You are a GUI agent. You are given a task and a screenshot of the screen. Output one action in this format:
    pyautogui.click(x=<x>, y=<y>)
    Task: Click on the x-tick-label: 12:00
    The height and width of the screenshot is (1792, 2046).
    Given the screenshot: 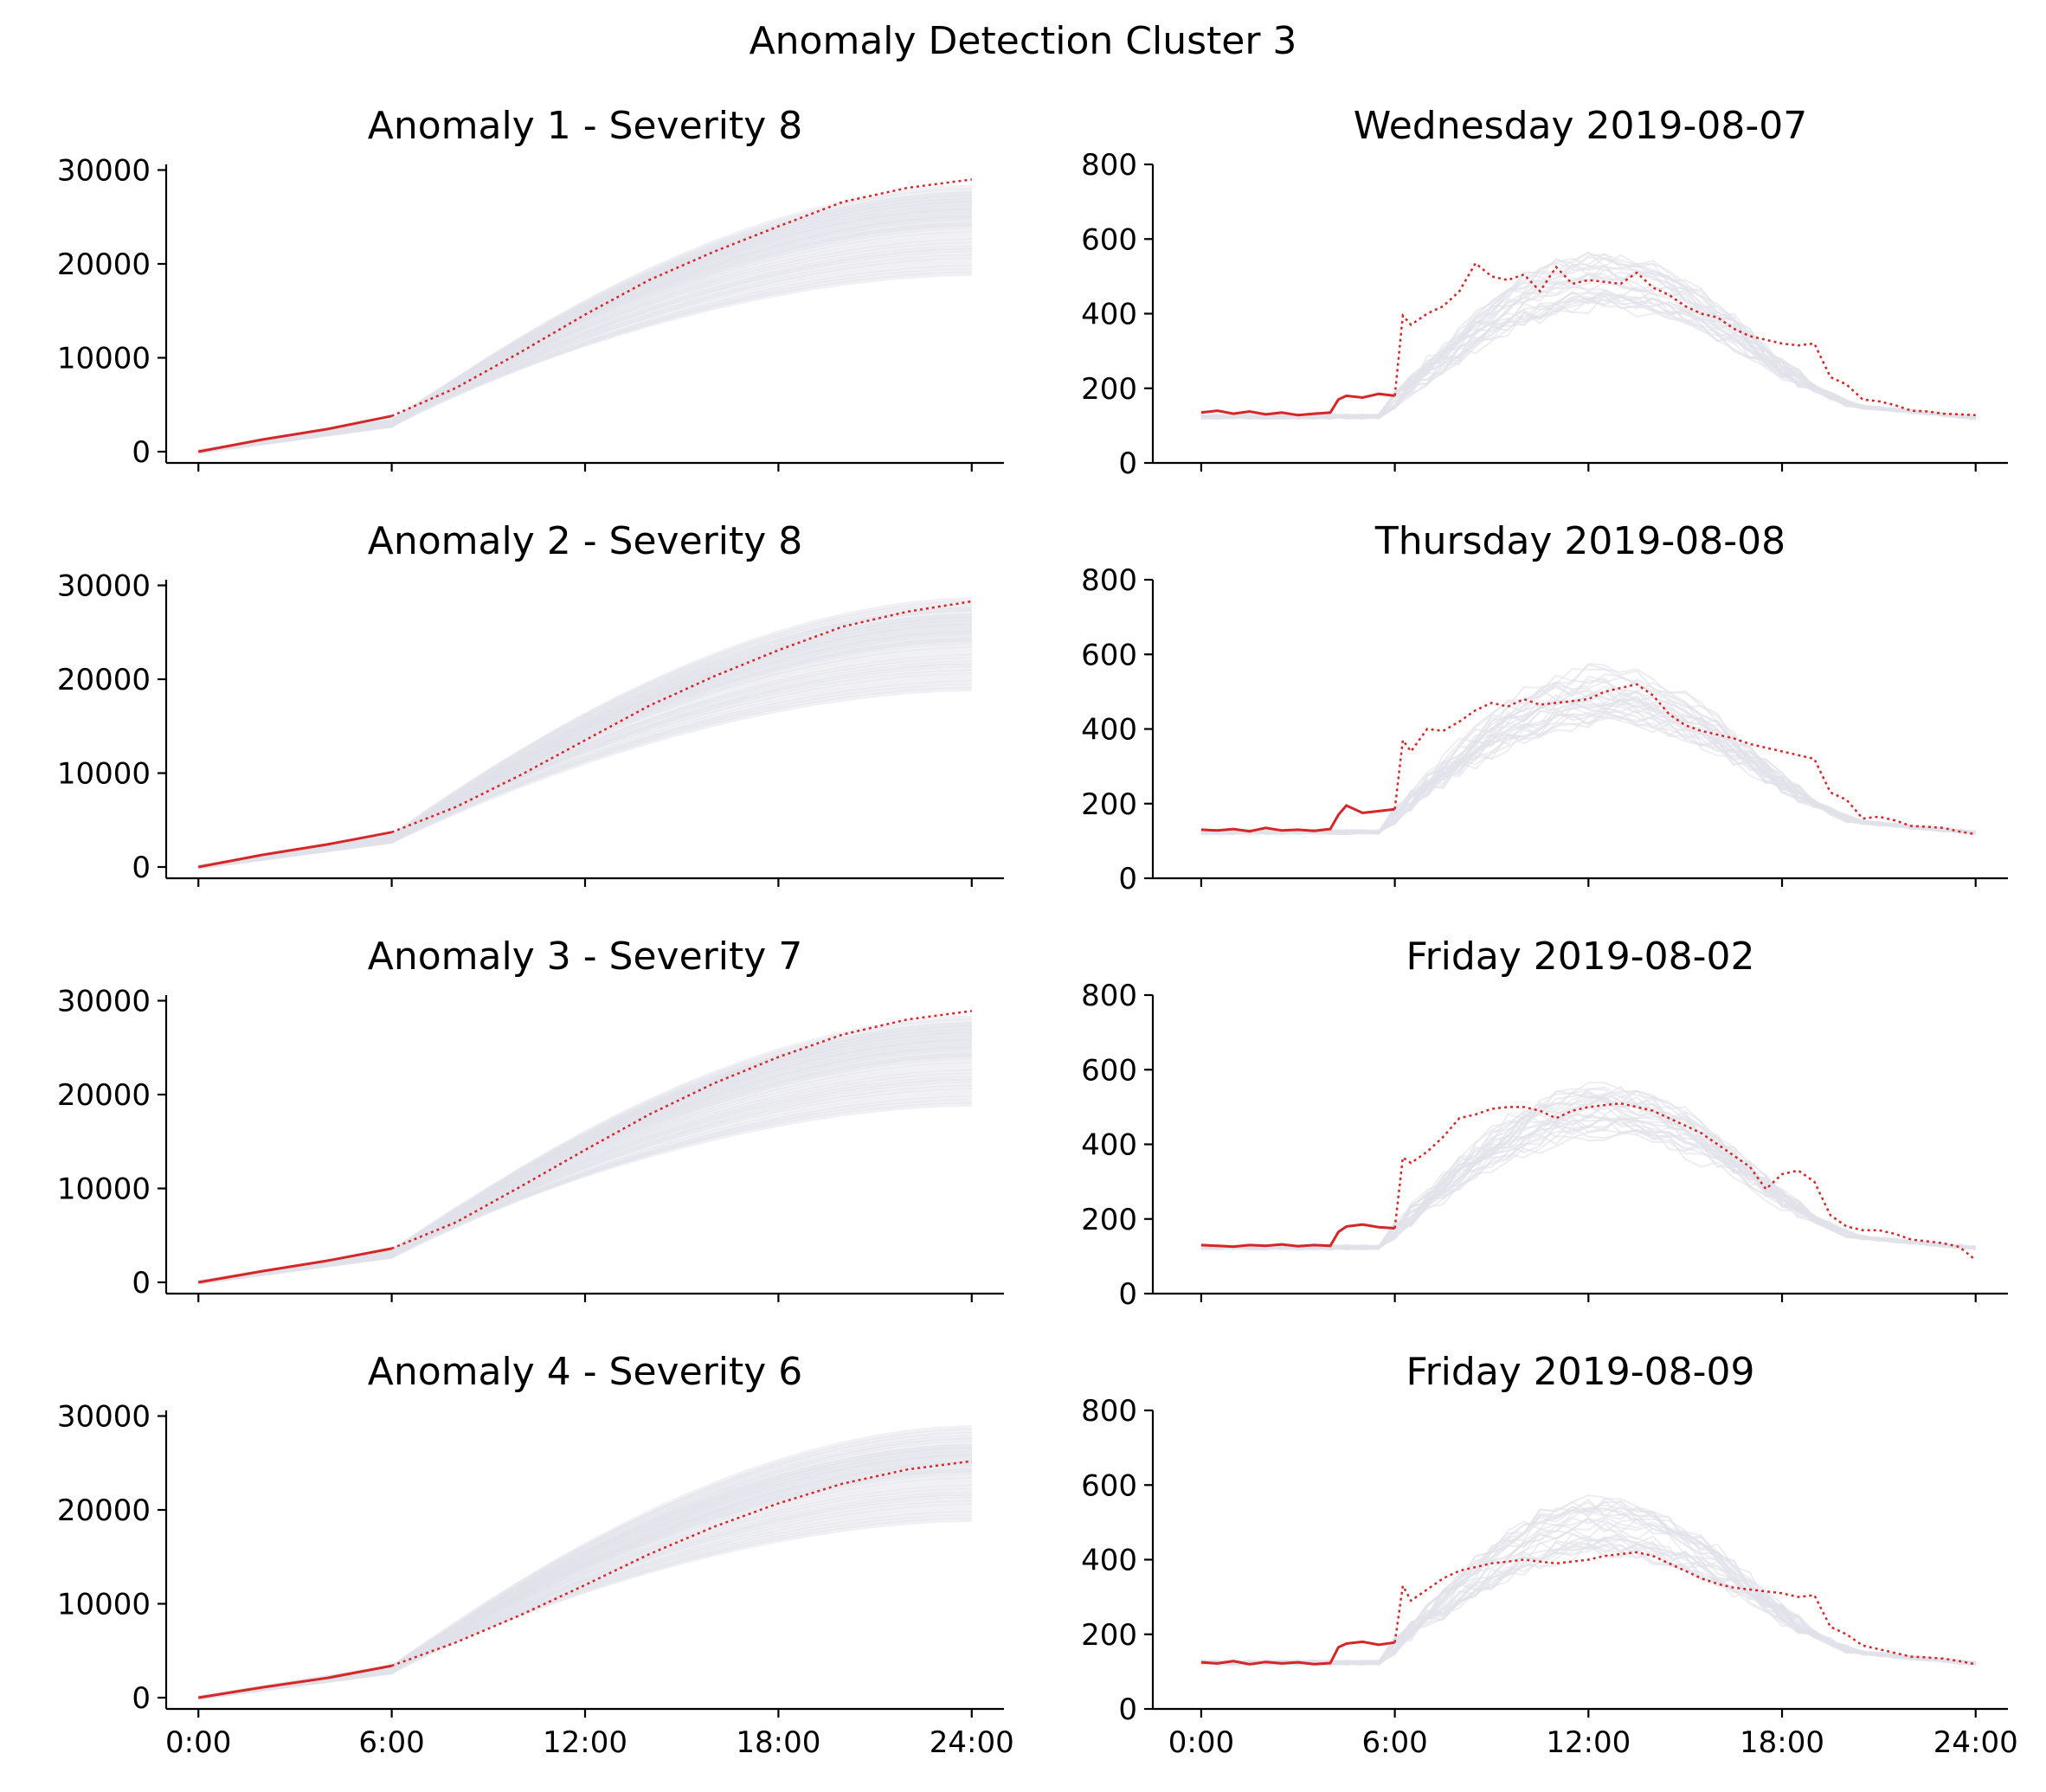 What is the action you would take?
    pyautogui.click(x=585, y=1742)
    